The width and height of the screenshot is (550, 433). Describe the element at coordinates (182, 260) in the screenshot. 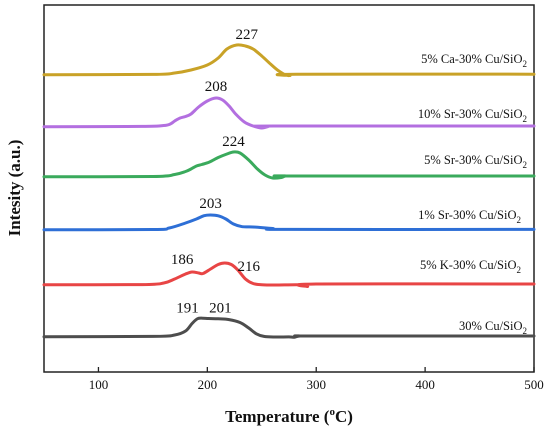

I see `peak-label: 186` at that location.